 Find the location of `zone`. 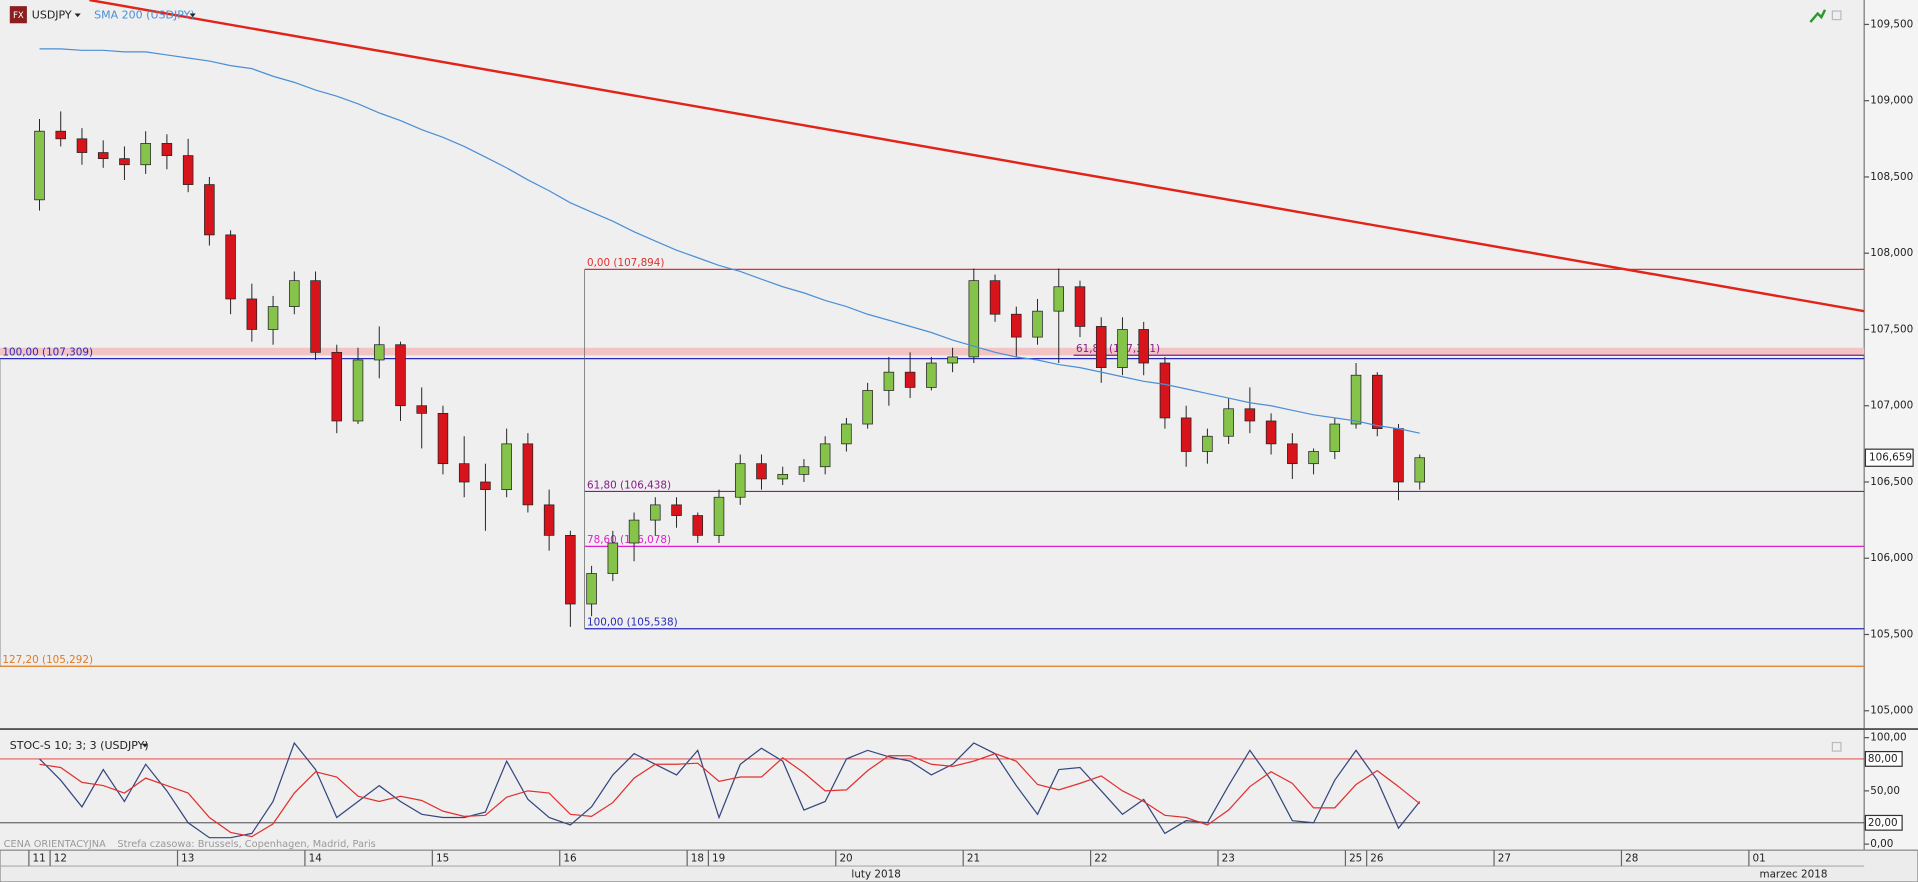

zone is located at coordinates (932, 351).